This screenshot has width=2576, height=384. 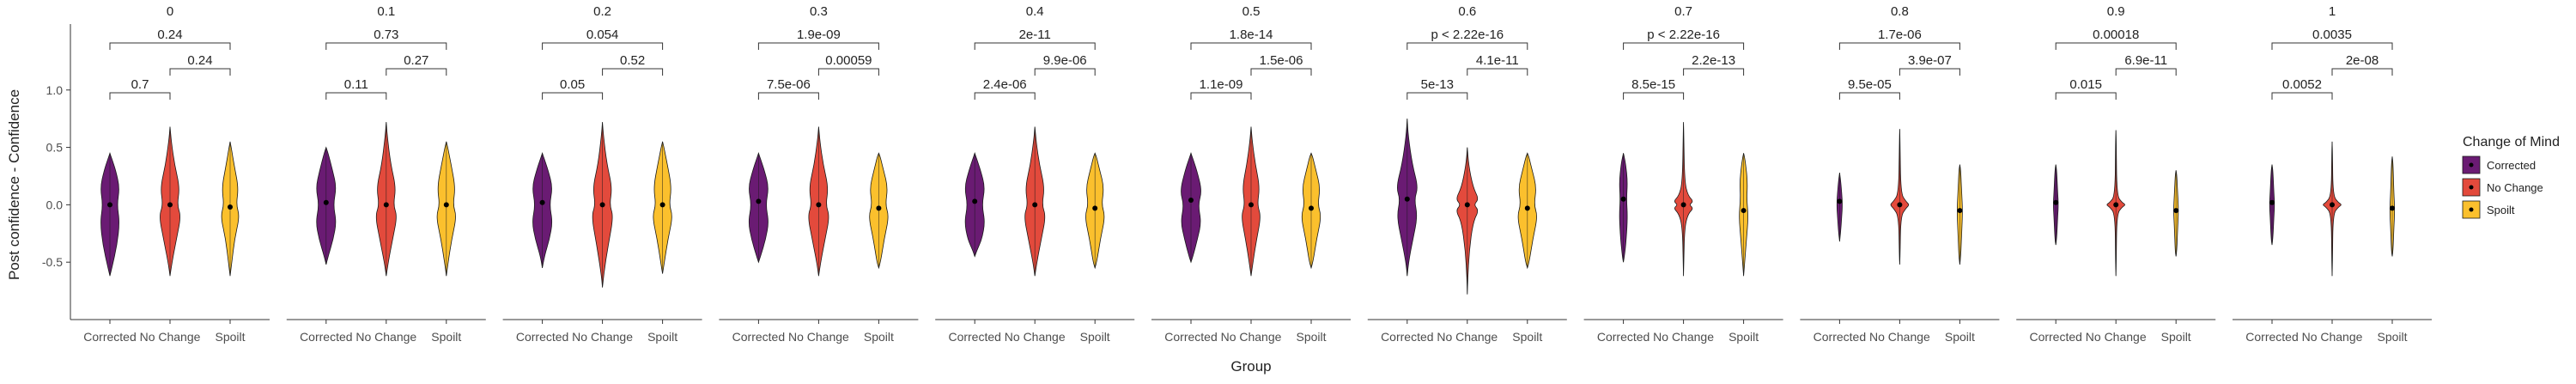 What do you see at coordinates (2302, 84) in the screenshot?
I see `pvalue-bracket-corrected-nochange-label: 0.0052` at bounding box center [2302, 84].